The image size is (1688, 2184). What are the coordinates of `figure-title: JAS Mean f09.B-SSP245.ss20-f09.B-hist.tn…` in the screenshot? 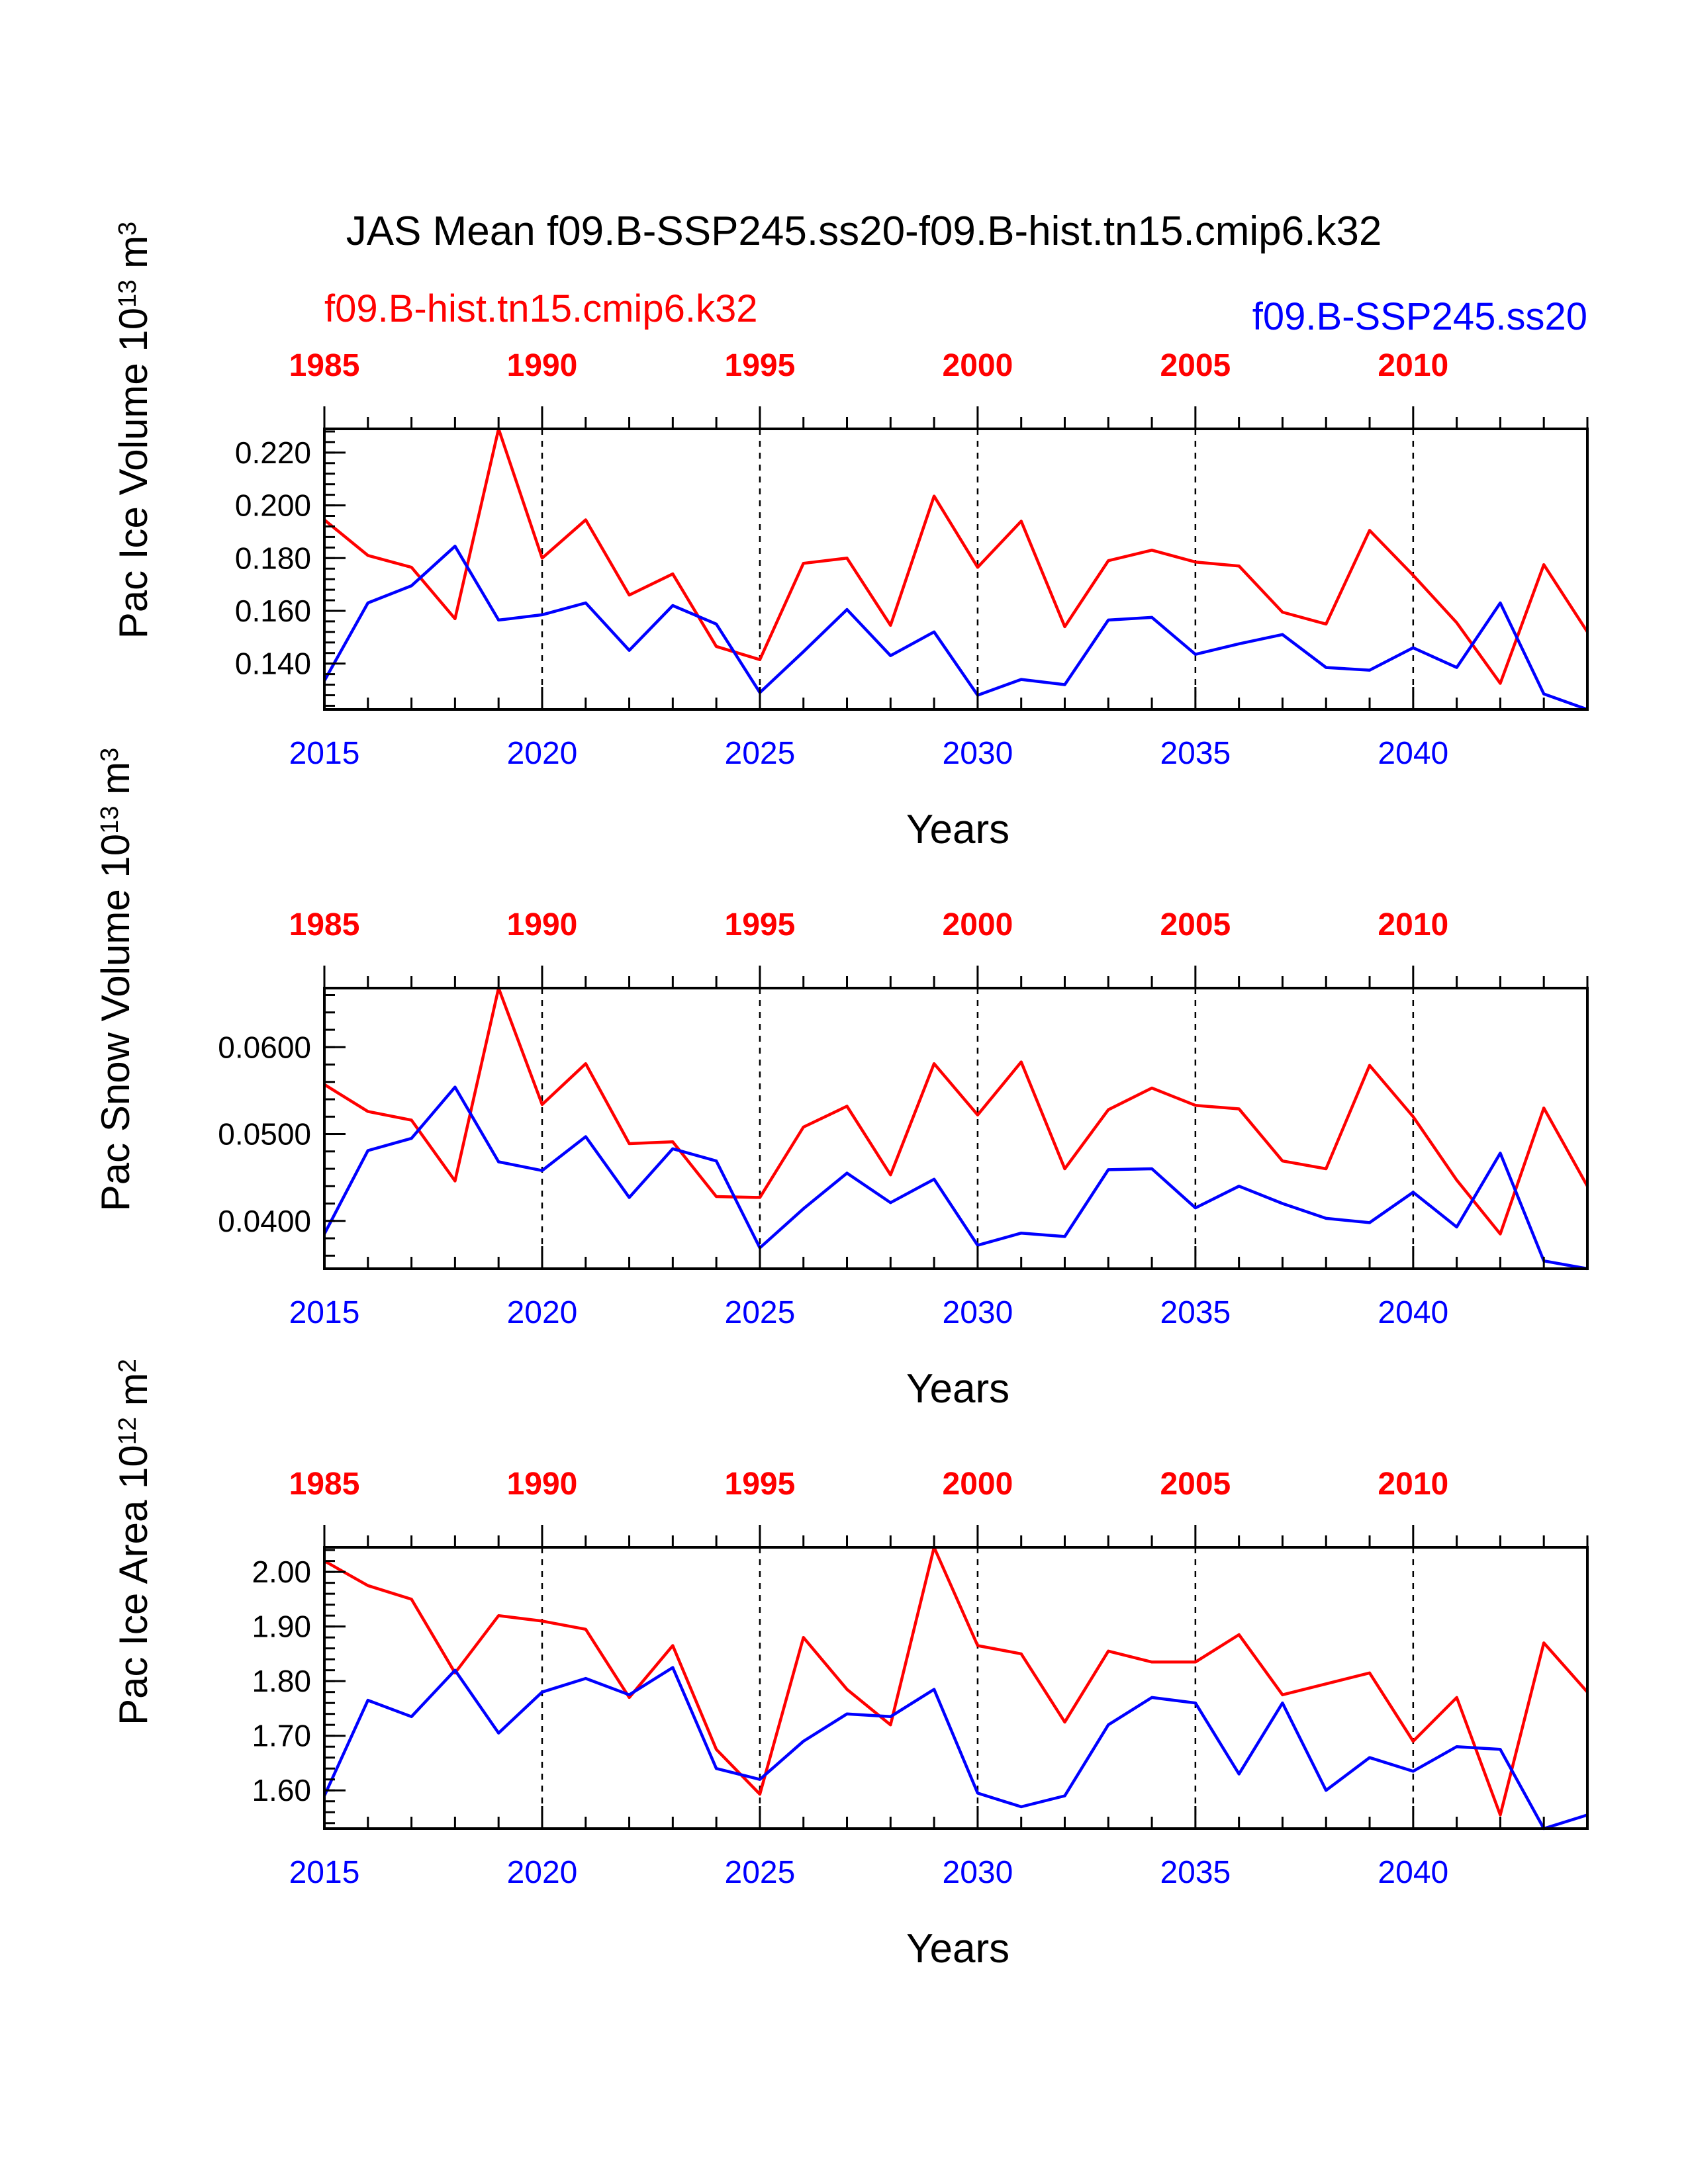 It's located at (864, 231).